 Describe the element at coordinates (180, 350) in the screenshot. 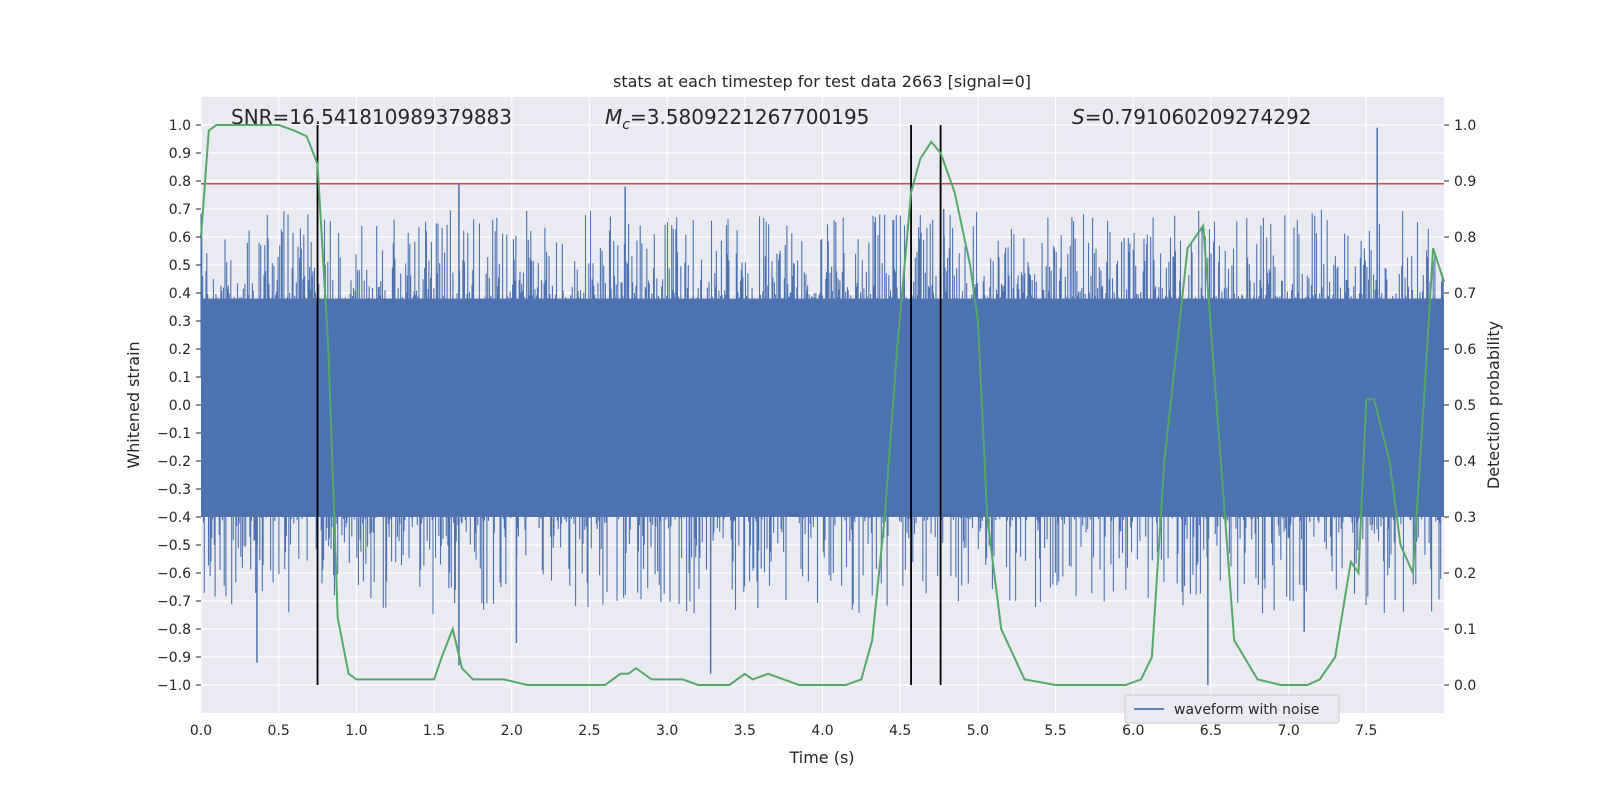

I see `y-tick-label: 0.2` at that location.